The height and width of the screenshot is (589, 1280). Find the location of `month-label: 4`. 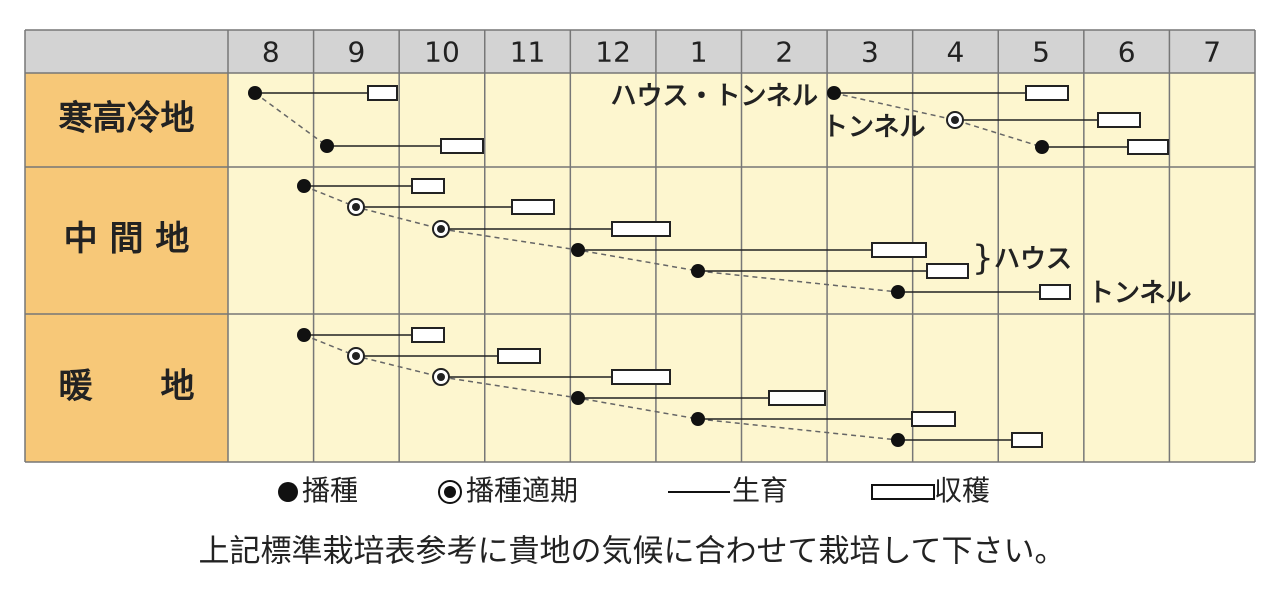

month-label: 4 is located at coordinates (956, 52).